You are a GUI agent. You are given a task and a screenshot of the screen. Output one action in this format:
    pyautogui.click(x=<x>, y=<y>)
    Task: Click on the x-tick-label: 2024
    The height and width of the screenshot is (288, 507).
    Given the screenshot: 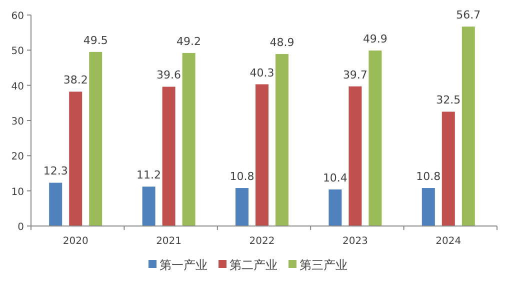 What is the action you would take?
    pyautogui.click(x=449, y=241)
    